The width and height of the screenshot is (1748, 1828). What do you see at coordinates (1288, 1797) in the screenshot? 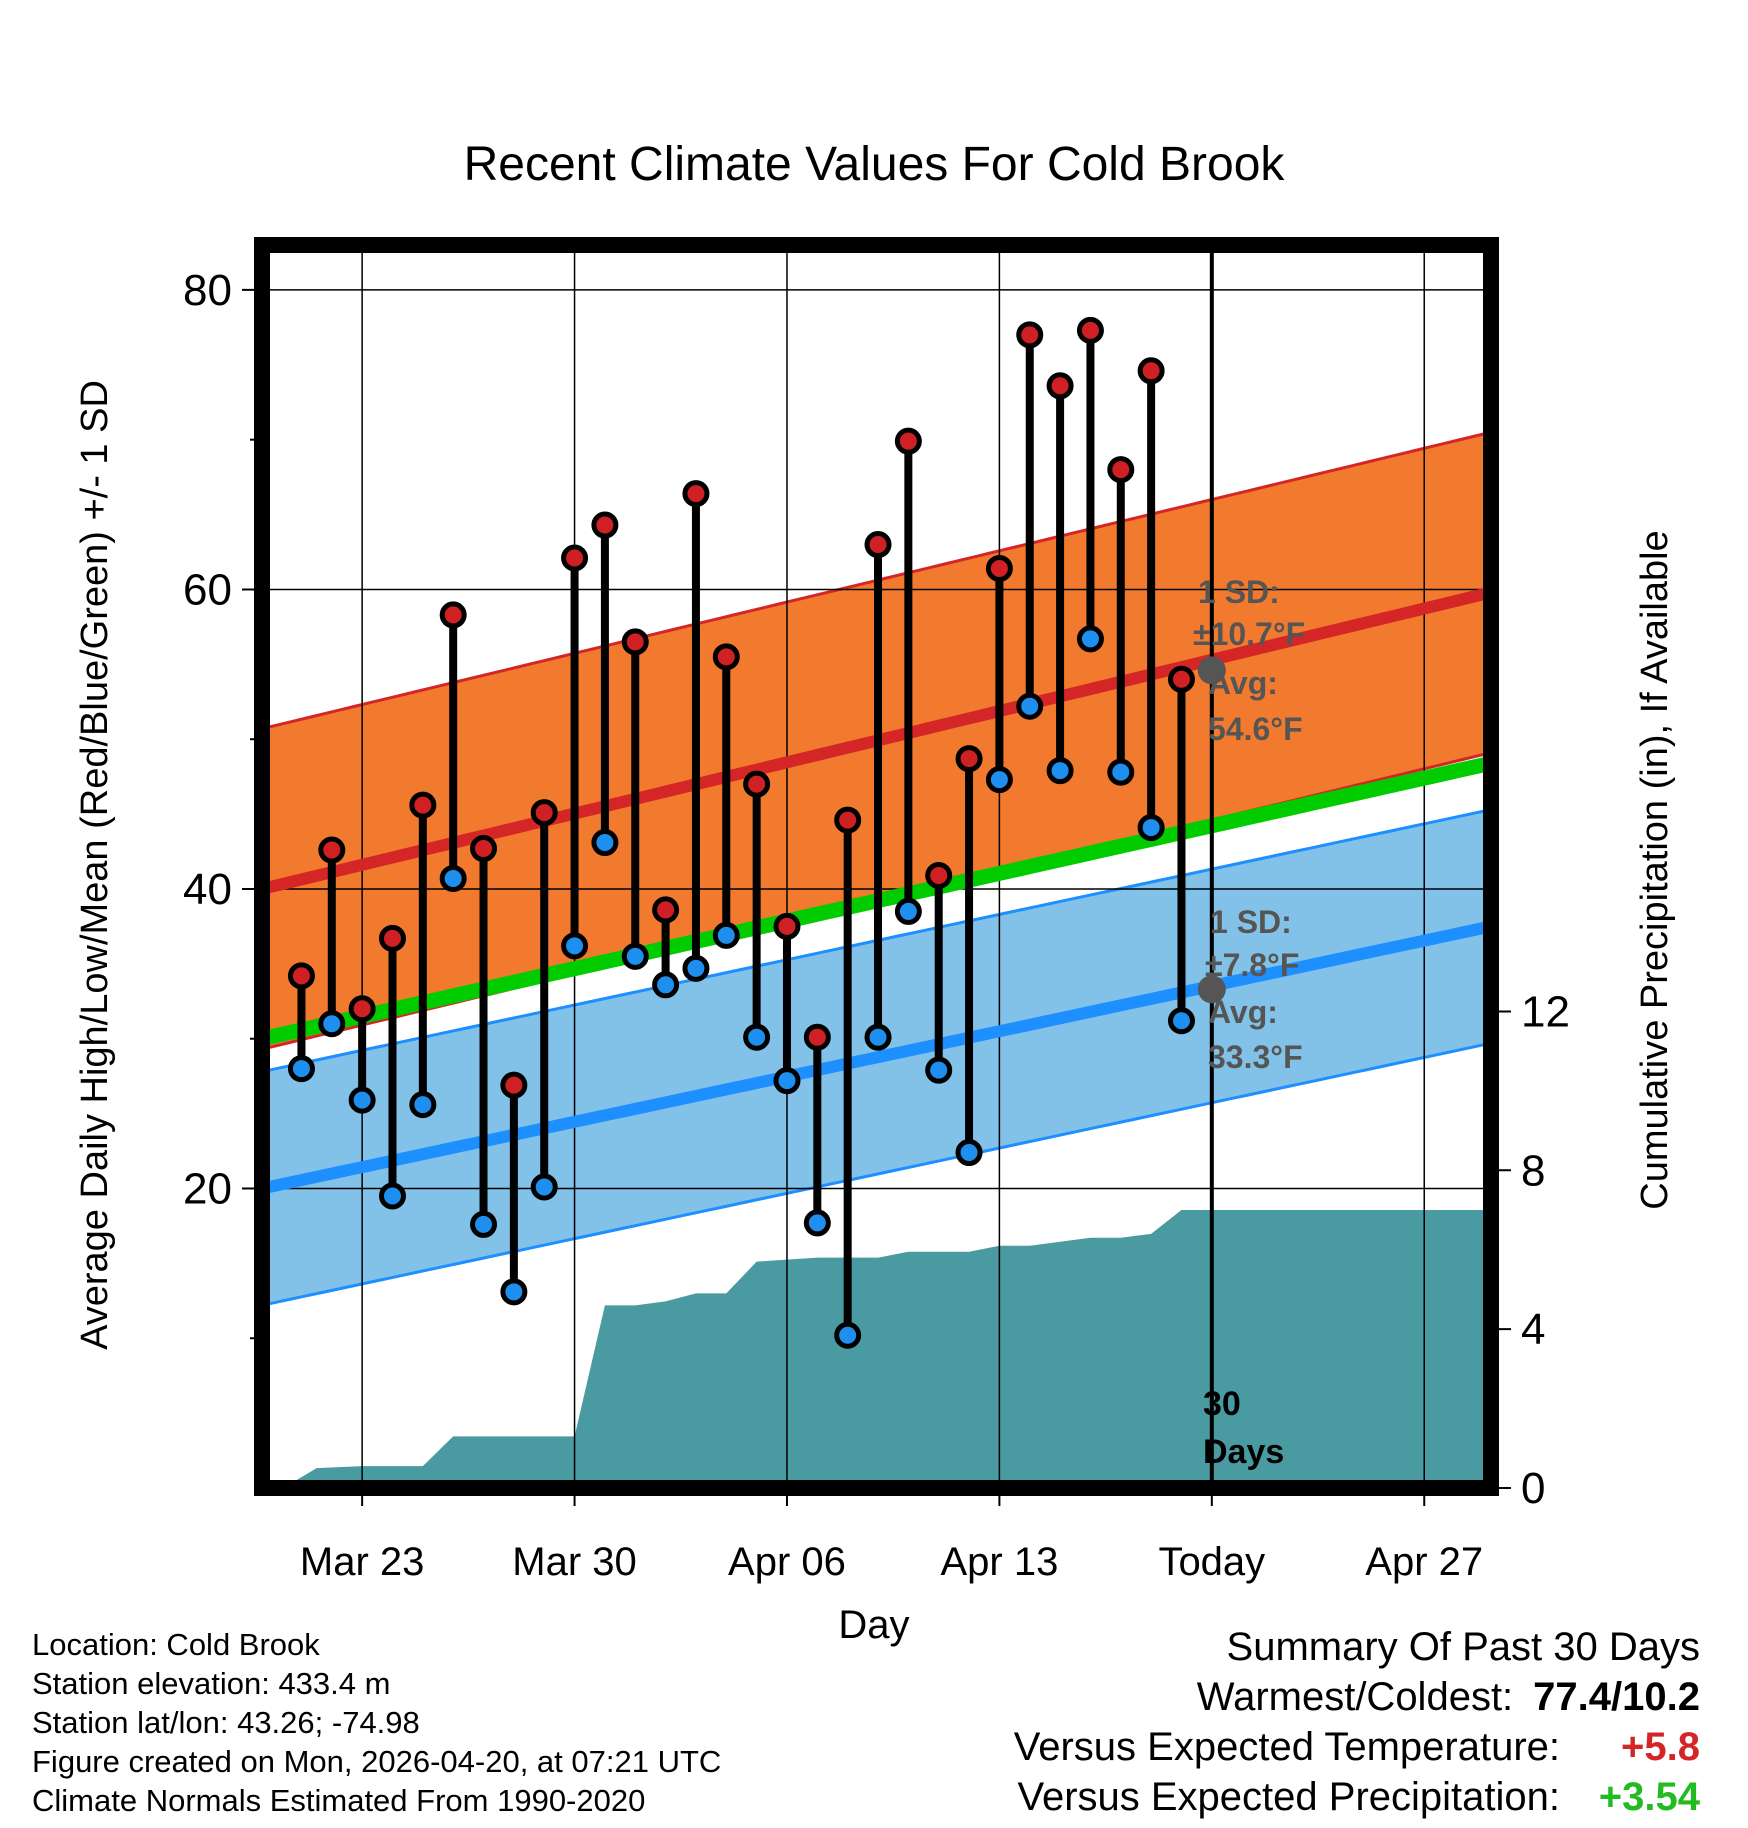
I see `precip-anomaly-label: Versus Expected Precipitation:` at bounding box center [1288, 1797].